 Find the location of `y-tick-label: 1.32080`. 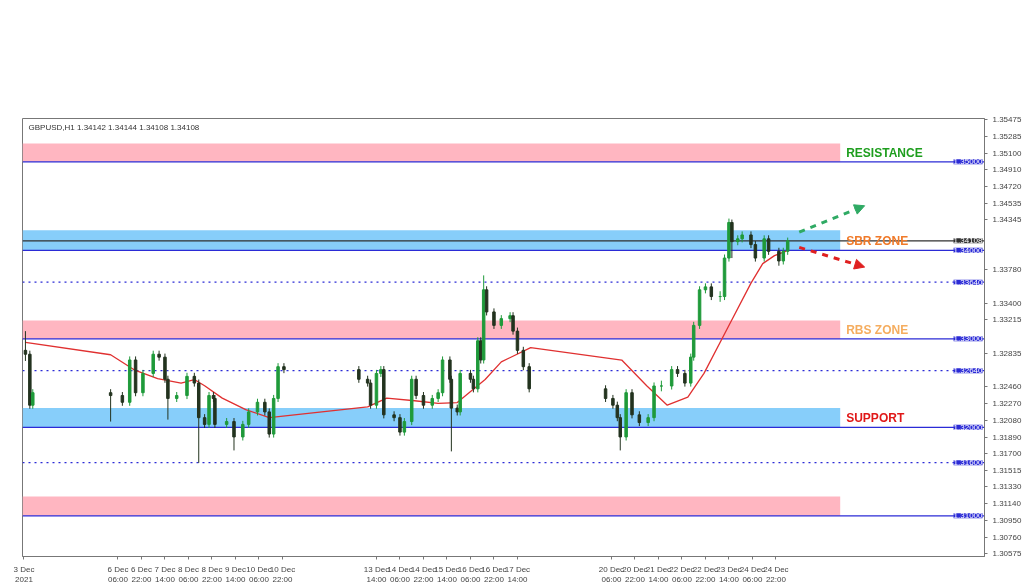

y-tick-label: 1.32080 is located at coordinates (1007, 420).